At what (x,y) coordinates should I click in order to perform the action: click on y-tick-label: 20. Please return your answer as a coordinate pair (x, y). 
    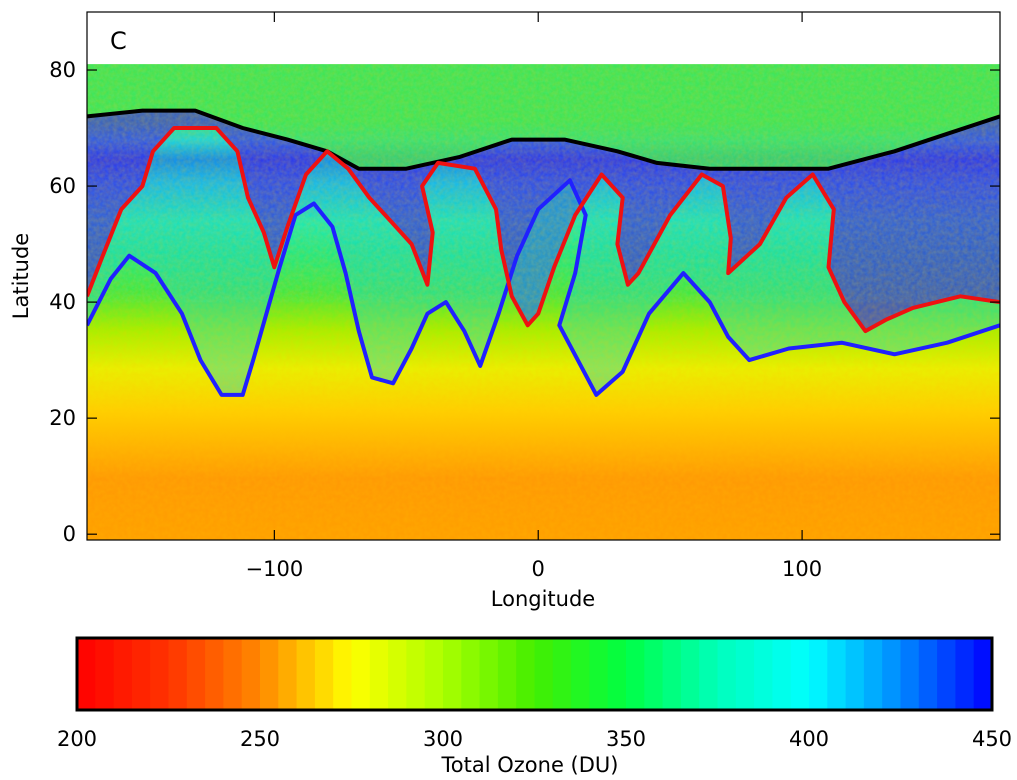
    Looking at the image, I should click on (62, 418).